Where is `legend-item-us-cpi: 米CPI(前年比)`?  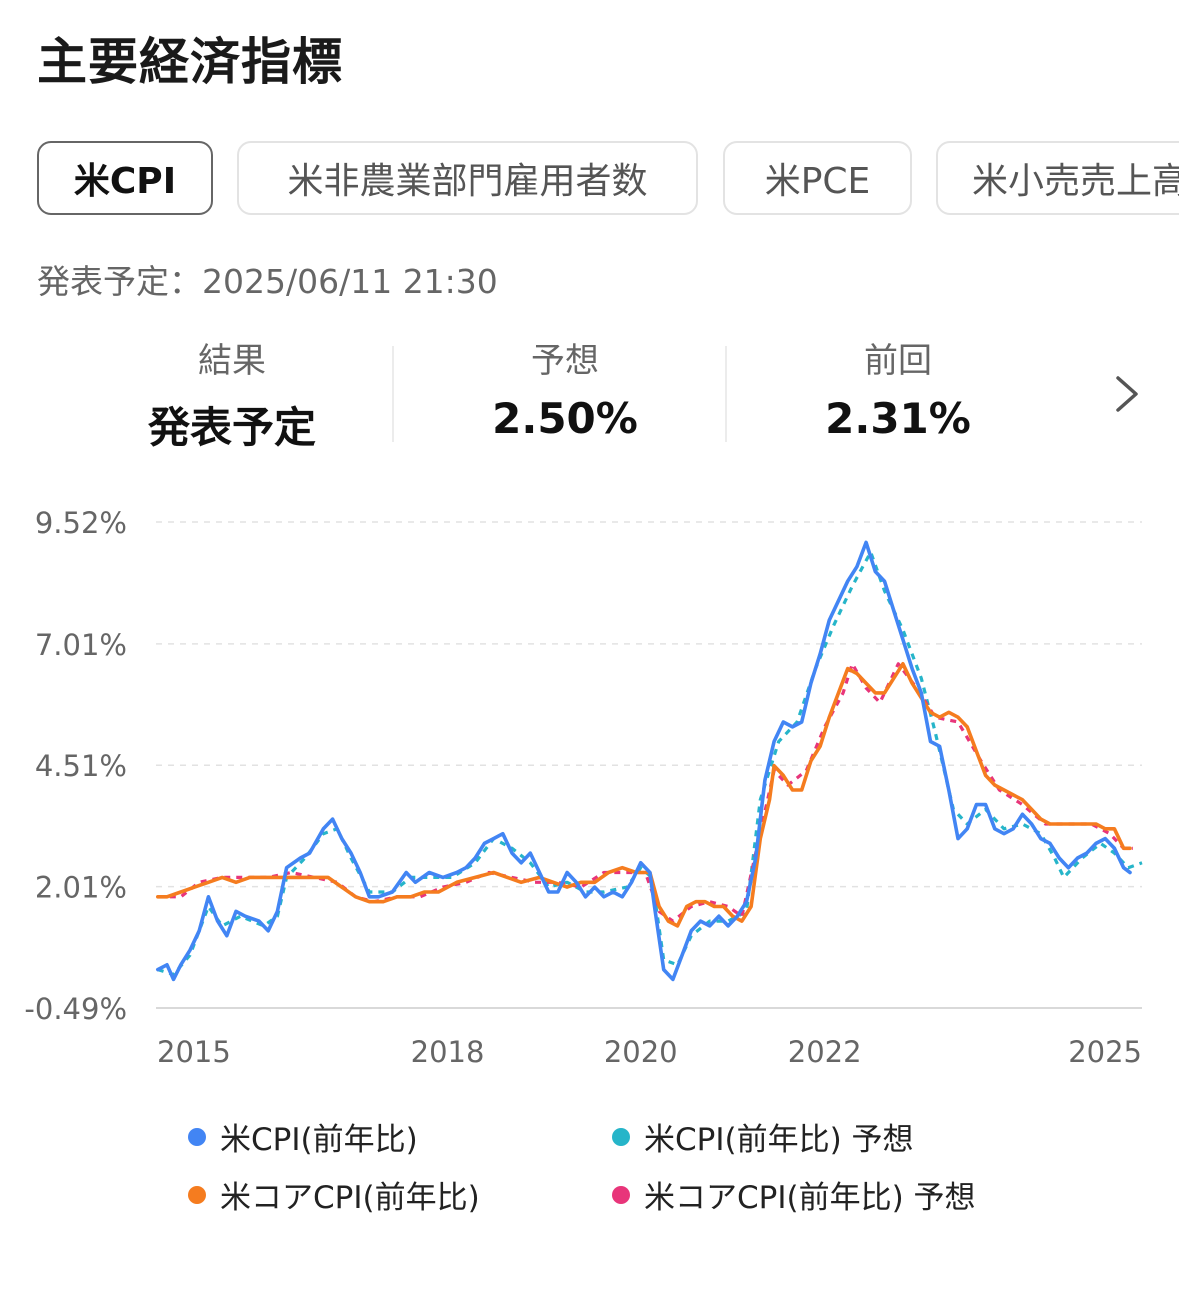
legend-item-us-cpi: 米CPI(前年比) is located at coordinates (303, 1136).